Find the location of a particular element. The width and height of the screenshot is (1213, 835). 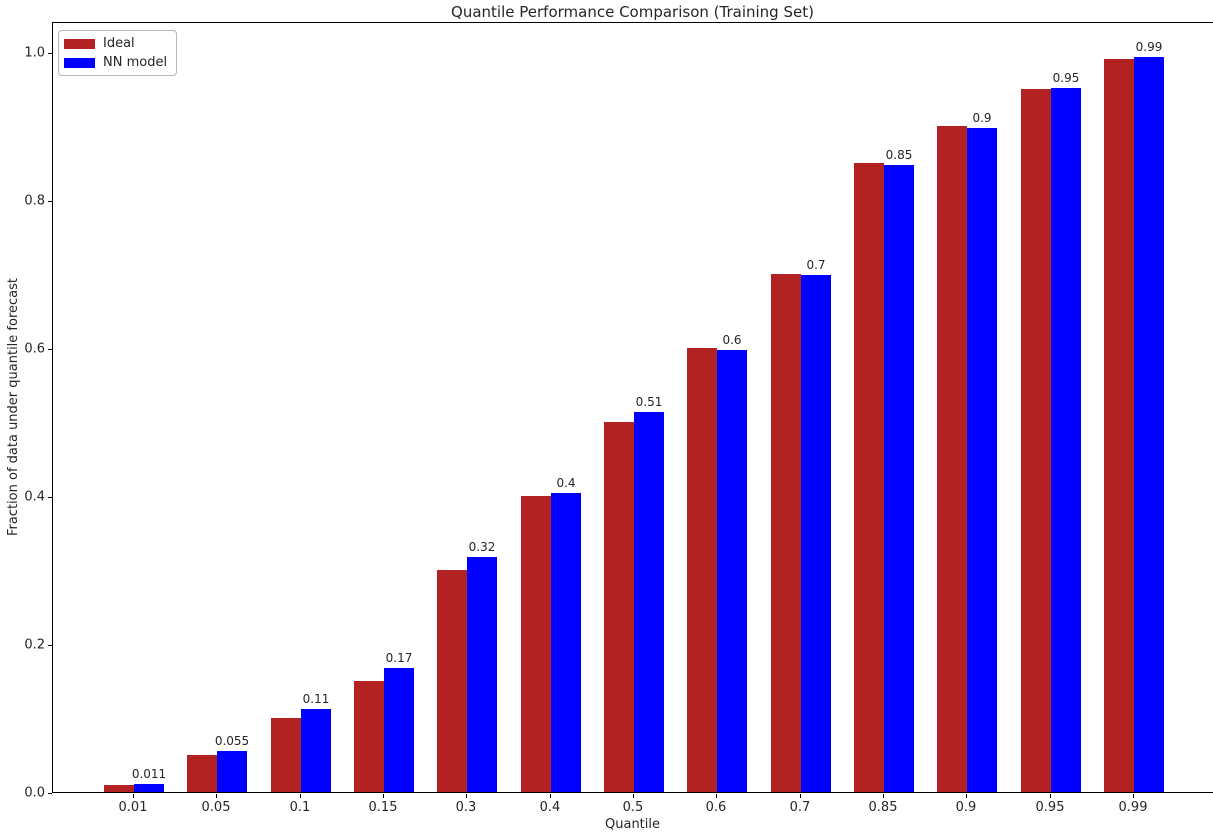

y-tick-label-0.4: 0.4 is located at coordinates (34, 497).